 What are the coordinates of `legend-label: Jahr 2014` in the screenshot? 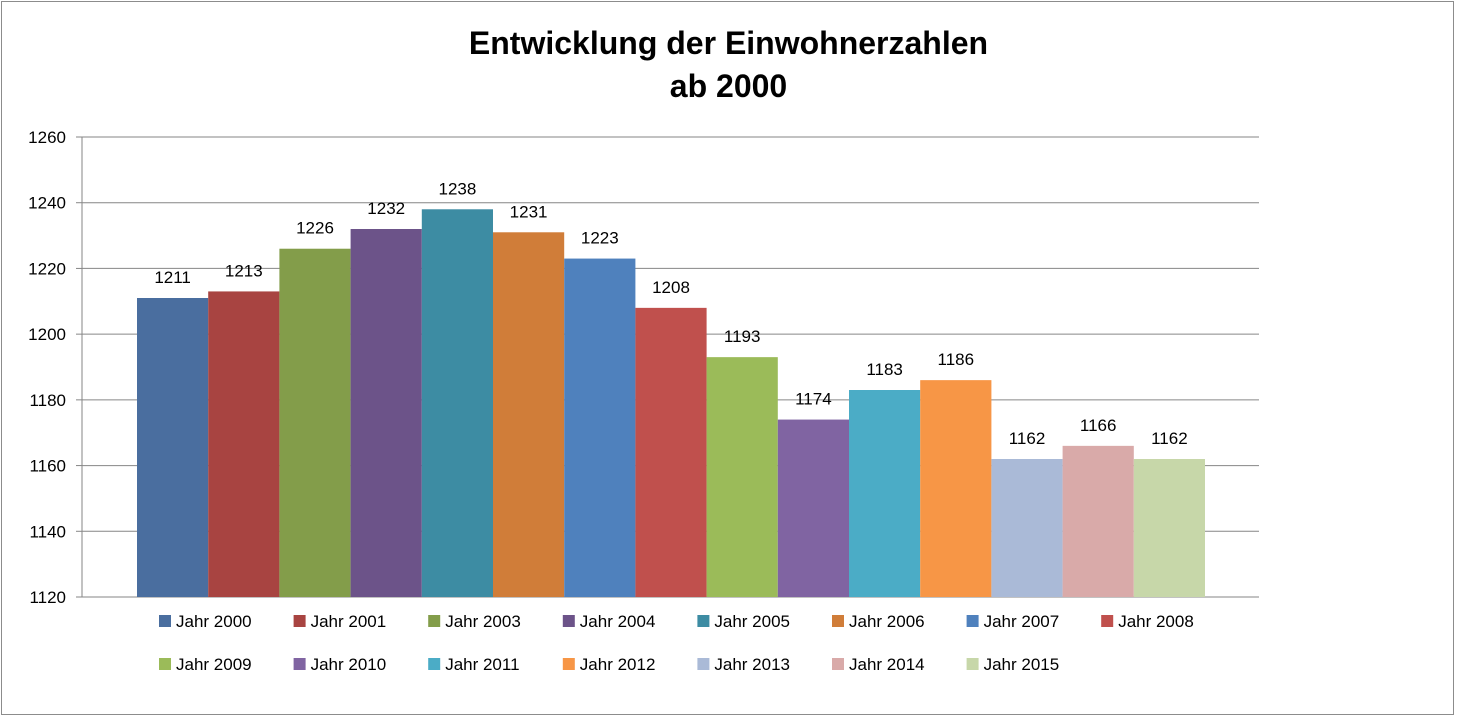 It's located at (887, 664).